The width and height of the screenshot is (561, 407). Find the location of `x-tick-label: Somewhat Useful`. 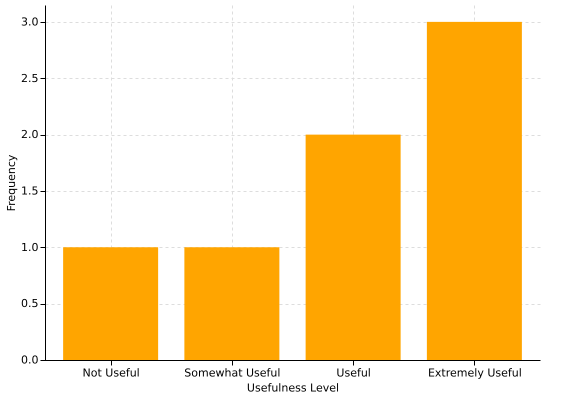

x-tick-label: Somewhat Useful is located at coordinates (232, 373).